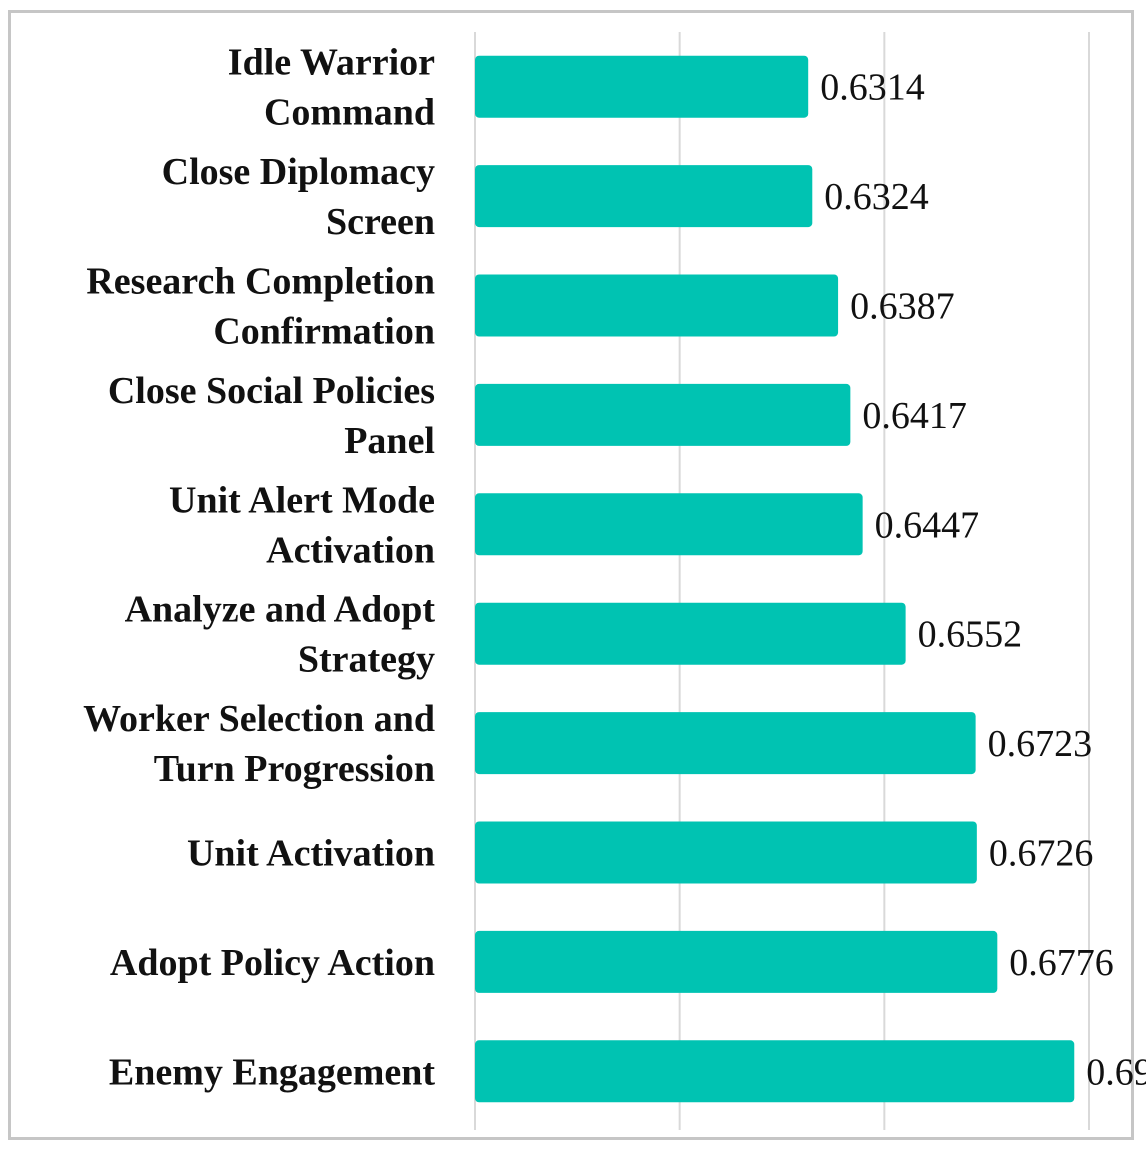 The height and width of the screenshot is (1154, 1146). What do you see at coordinates (260, 282) in the screenshot?
I see `category-label-line: Research Completion` at bounding box center [260, 282].